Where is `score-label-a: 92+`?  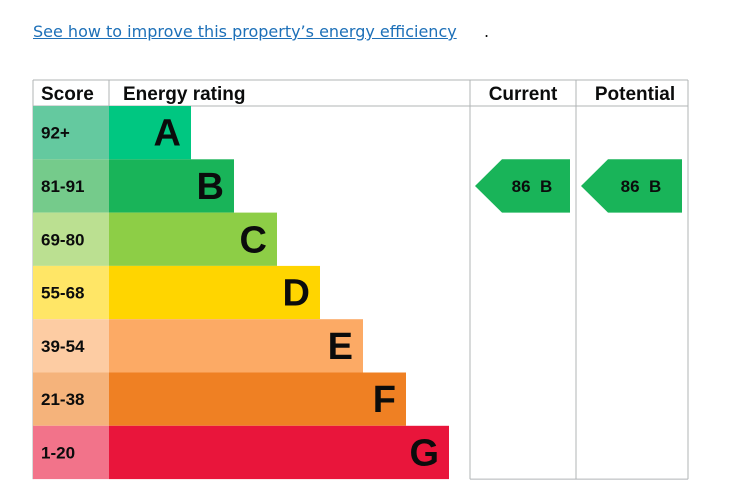 score-label-a: 92+ is located at coordinates (55, 133).